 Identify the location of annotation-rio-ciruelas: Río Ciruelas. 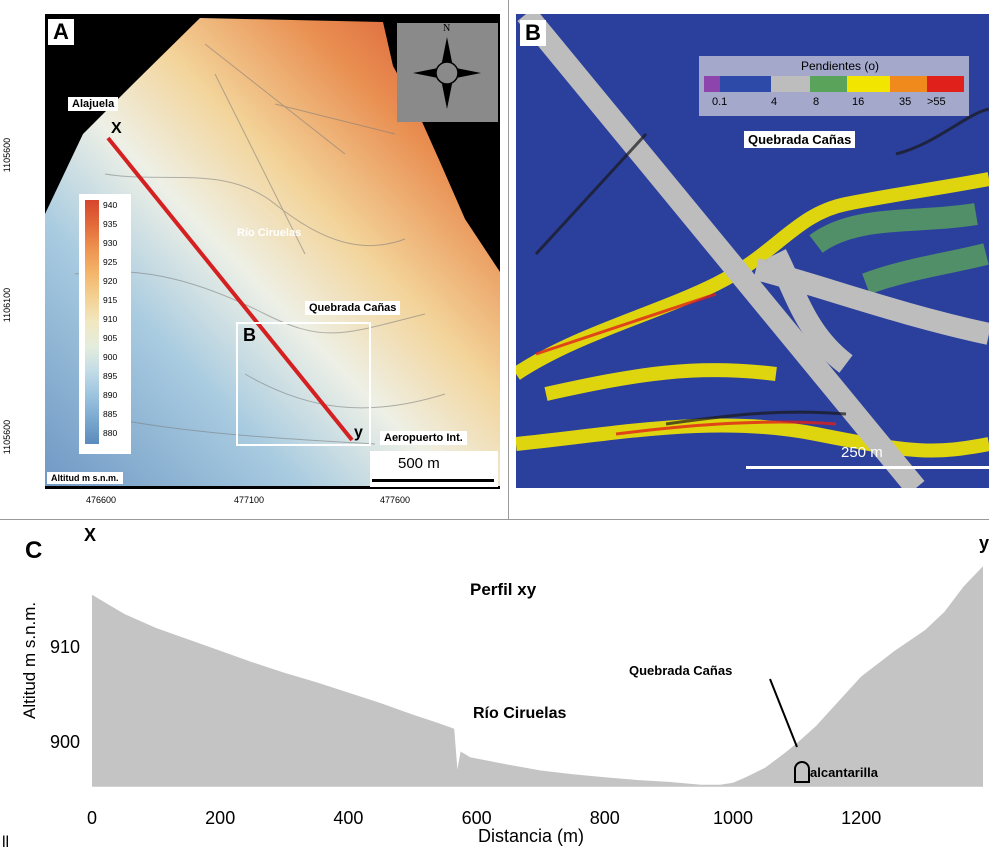
(520, 713).